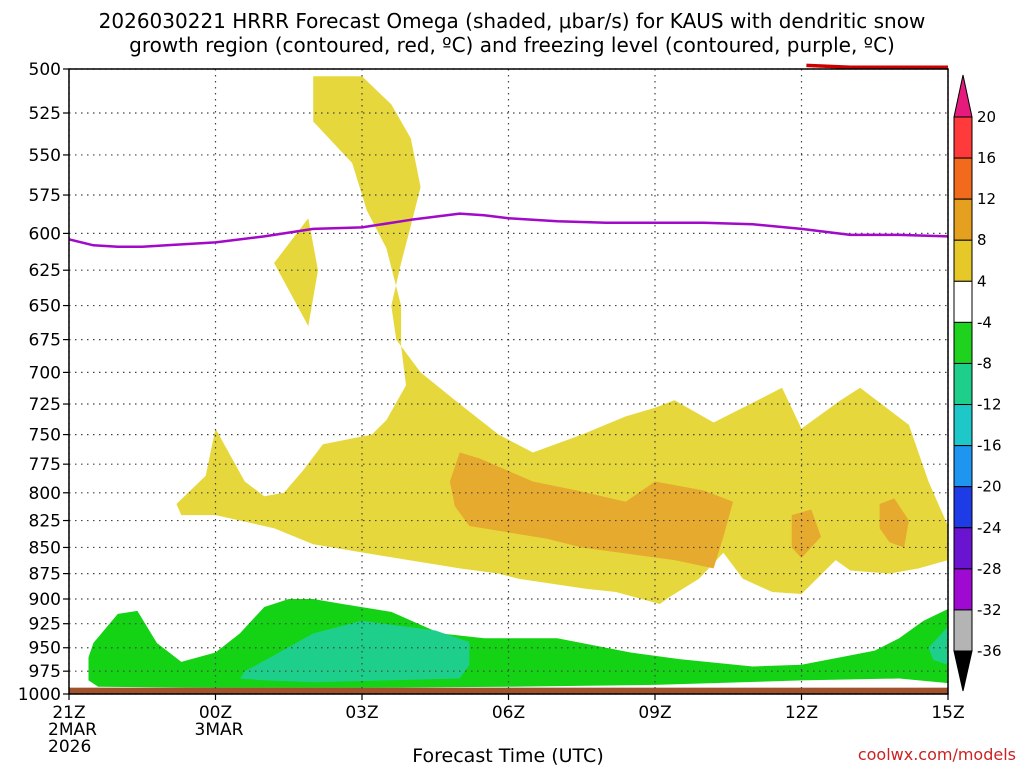  What do you see at coordinates (45, 114) in the screenshot?
I see `y-tick-label-1: 525` at bounding box center [45, 114].